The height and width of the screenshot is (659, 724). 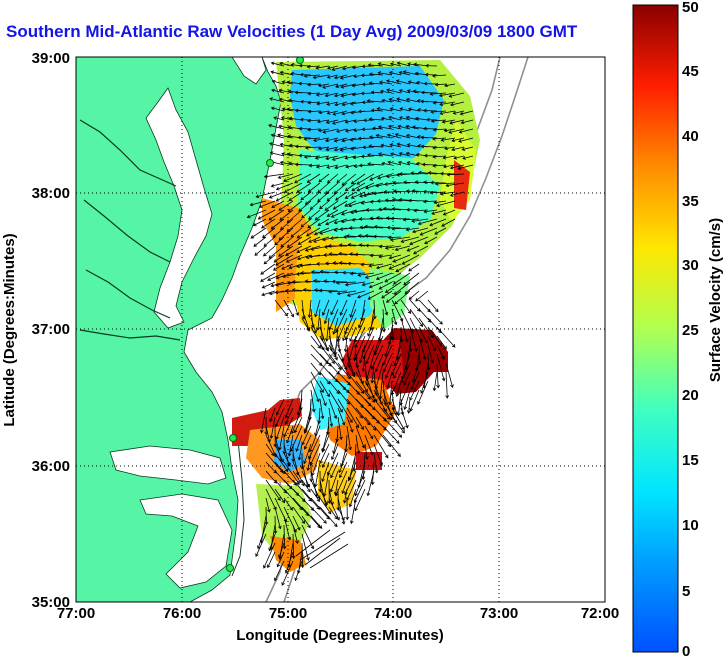 I want to click on colorbar-tick-label: 15, so click(x=690, y=460).